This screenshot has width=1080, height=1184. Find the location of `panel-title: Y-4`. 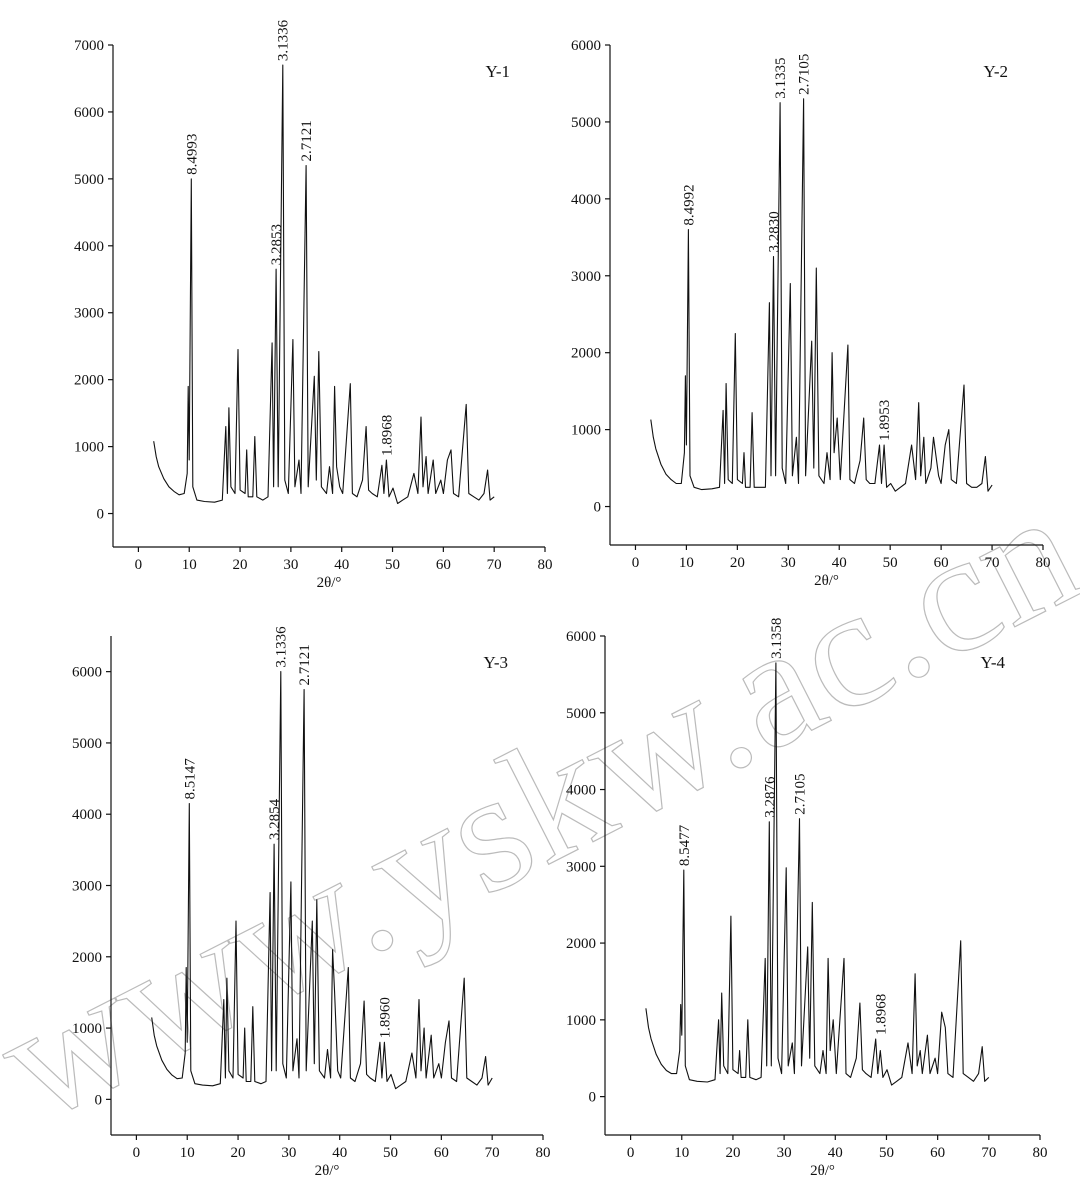

panel-title: Y-4 is located at coordinates (992, 662).